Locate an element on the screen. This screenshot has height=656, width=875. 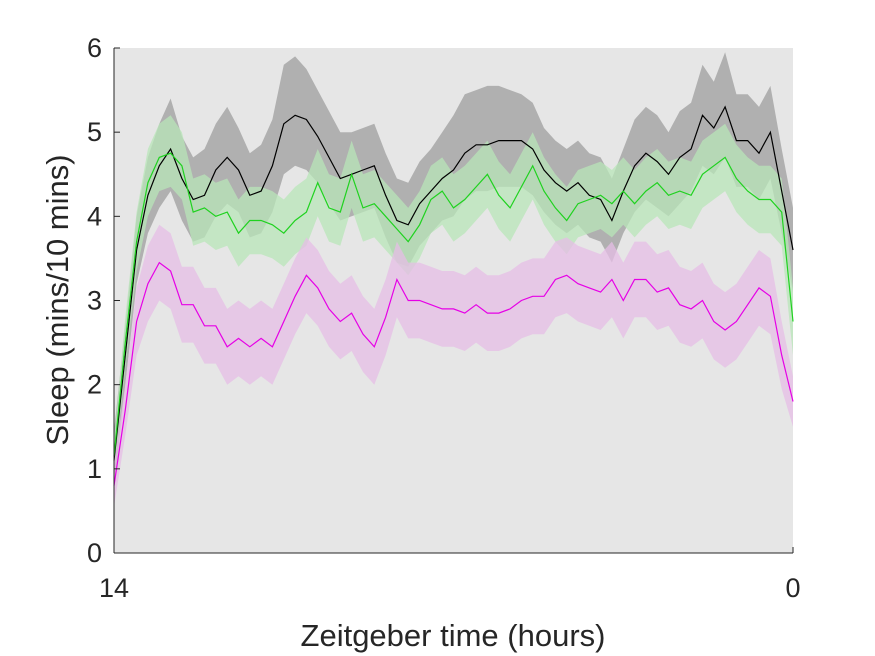
x-tick-label: 0 is located at coordinates (792, 588).